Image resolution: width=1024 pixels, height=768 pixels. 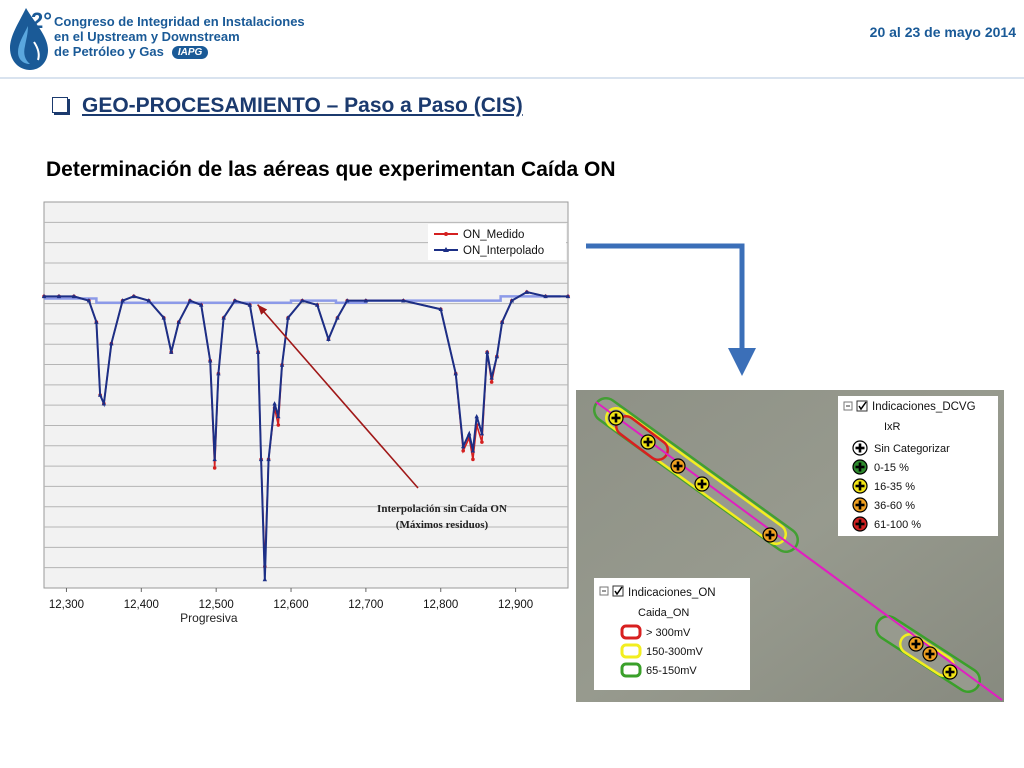 What do you see at coordinates (515, 605) in the screenshot?
I see `x-tick-label: 12,900` at bounding box center [515, 605].